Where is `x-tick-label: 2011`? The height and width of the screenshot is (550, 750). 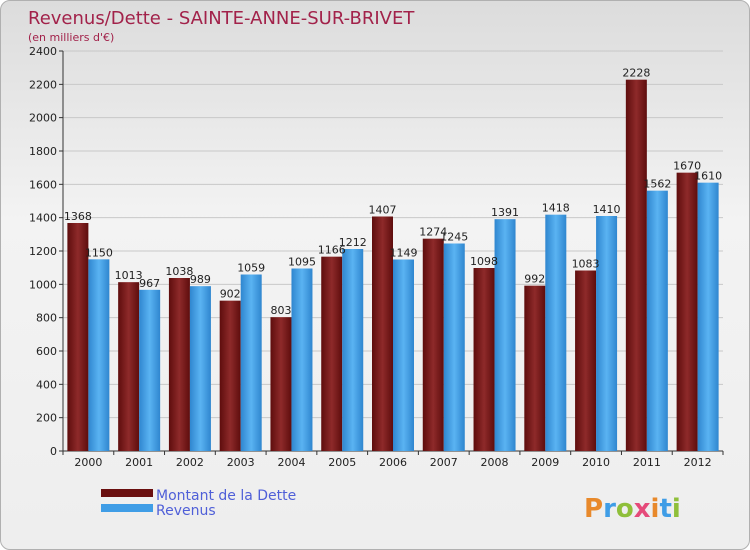 x-tick-label: 2011 is located at coordinates (647, 462).